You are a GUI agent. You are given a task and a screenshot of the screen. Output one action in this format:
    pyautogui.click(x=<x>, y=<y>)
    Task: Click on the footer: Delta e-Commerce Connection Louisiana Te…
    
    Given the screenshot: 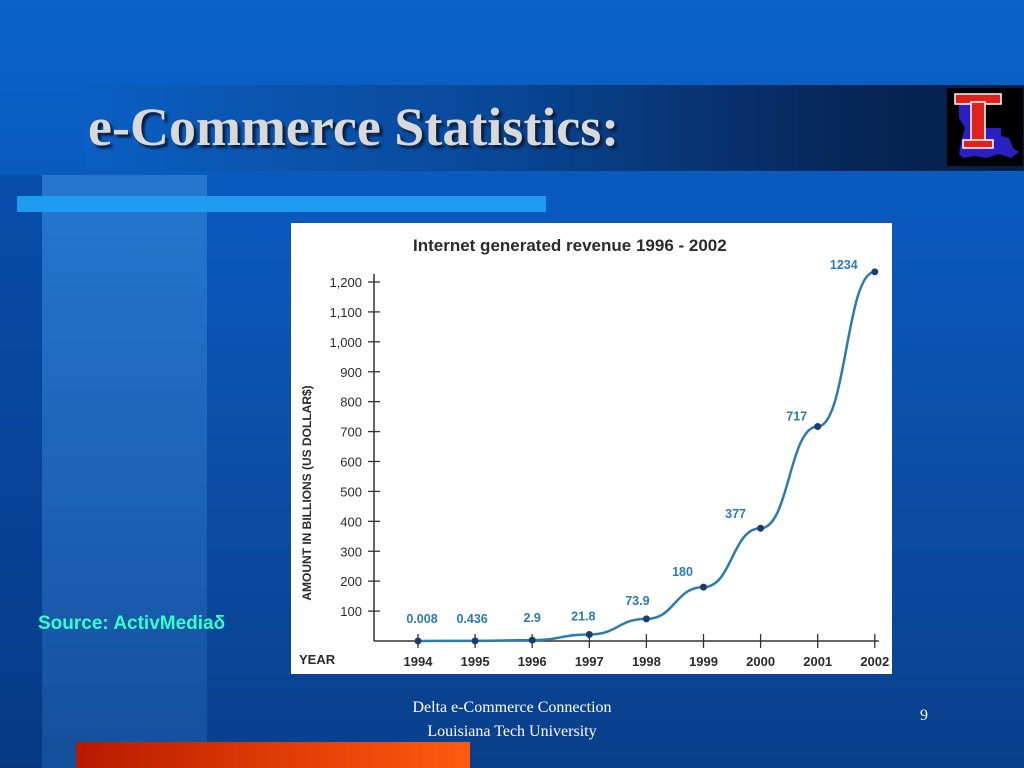 What is the action you would take?
    pyautogui.click(x=512, y=720)
    